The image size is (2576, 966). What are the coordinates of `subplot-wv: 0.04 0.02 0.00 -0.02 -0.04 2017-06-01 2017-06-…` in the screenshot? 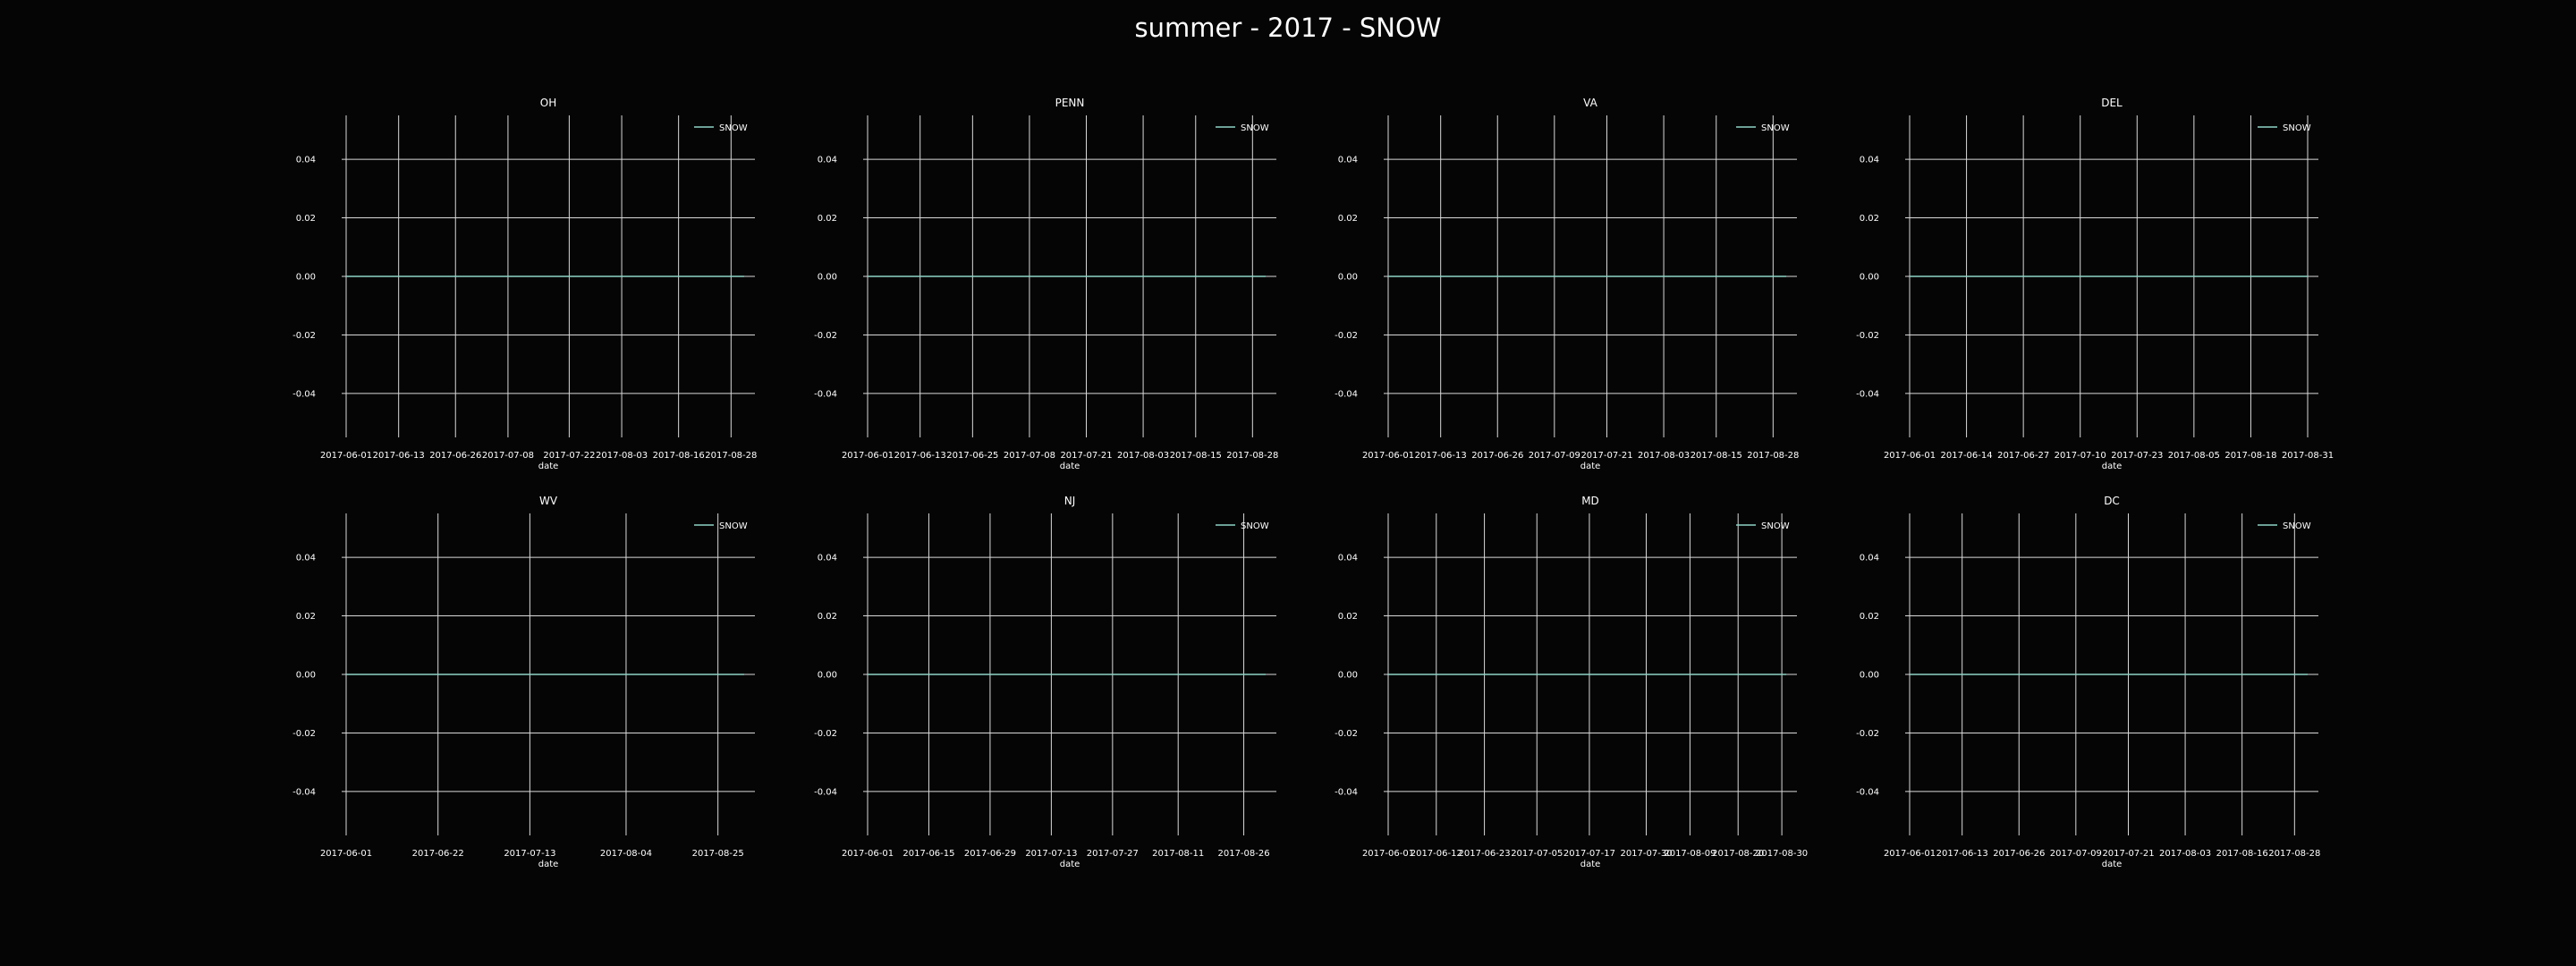 It's located at (523, 682).